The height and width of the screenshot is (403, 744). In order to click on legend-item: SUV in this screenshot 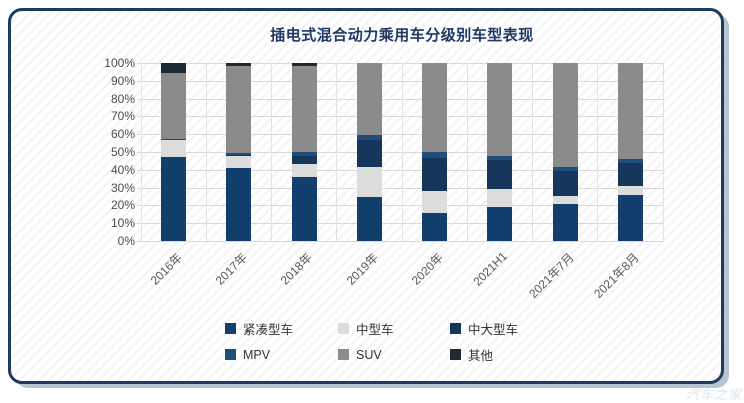, I will do `click(394, 354)`.